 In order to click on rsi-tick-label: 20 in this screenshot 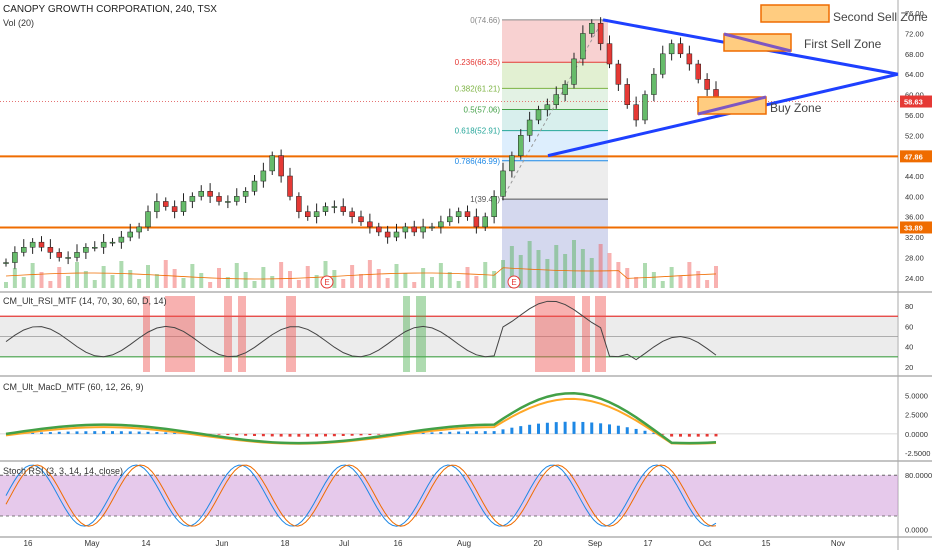, I will do `click(909, 367)`.